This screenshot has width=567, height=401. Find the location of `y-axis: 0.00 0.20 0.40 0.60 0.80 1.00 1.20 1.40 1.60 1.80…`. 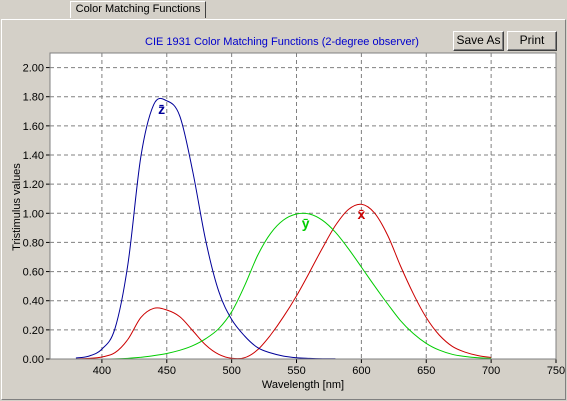

y-axis: 0.00 0.20 0.40 0.60 0.80 1.00 1.20 1.40 1.60 1.80… is located at coordinates (36, 214).